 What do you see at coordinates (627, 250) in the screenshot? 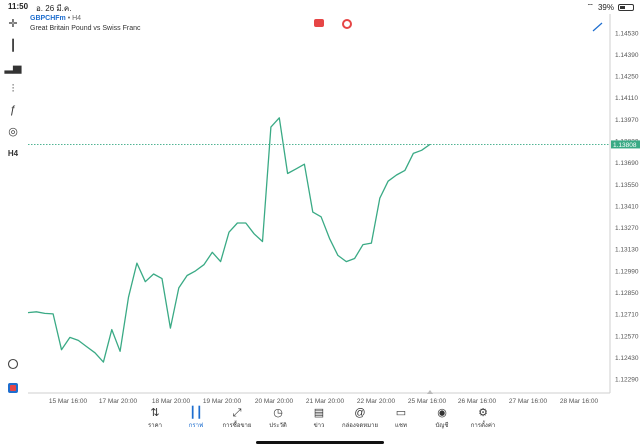
I see `y-tick-label: 1.13130` at bounding box center [627, 250].